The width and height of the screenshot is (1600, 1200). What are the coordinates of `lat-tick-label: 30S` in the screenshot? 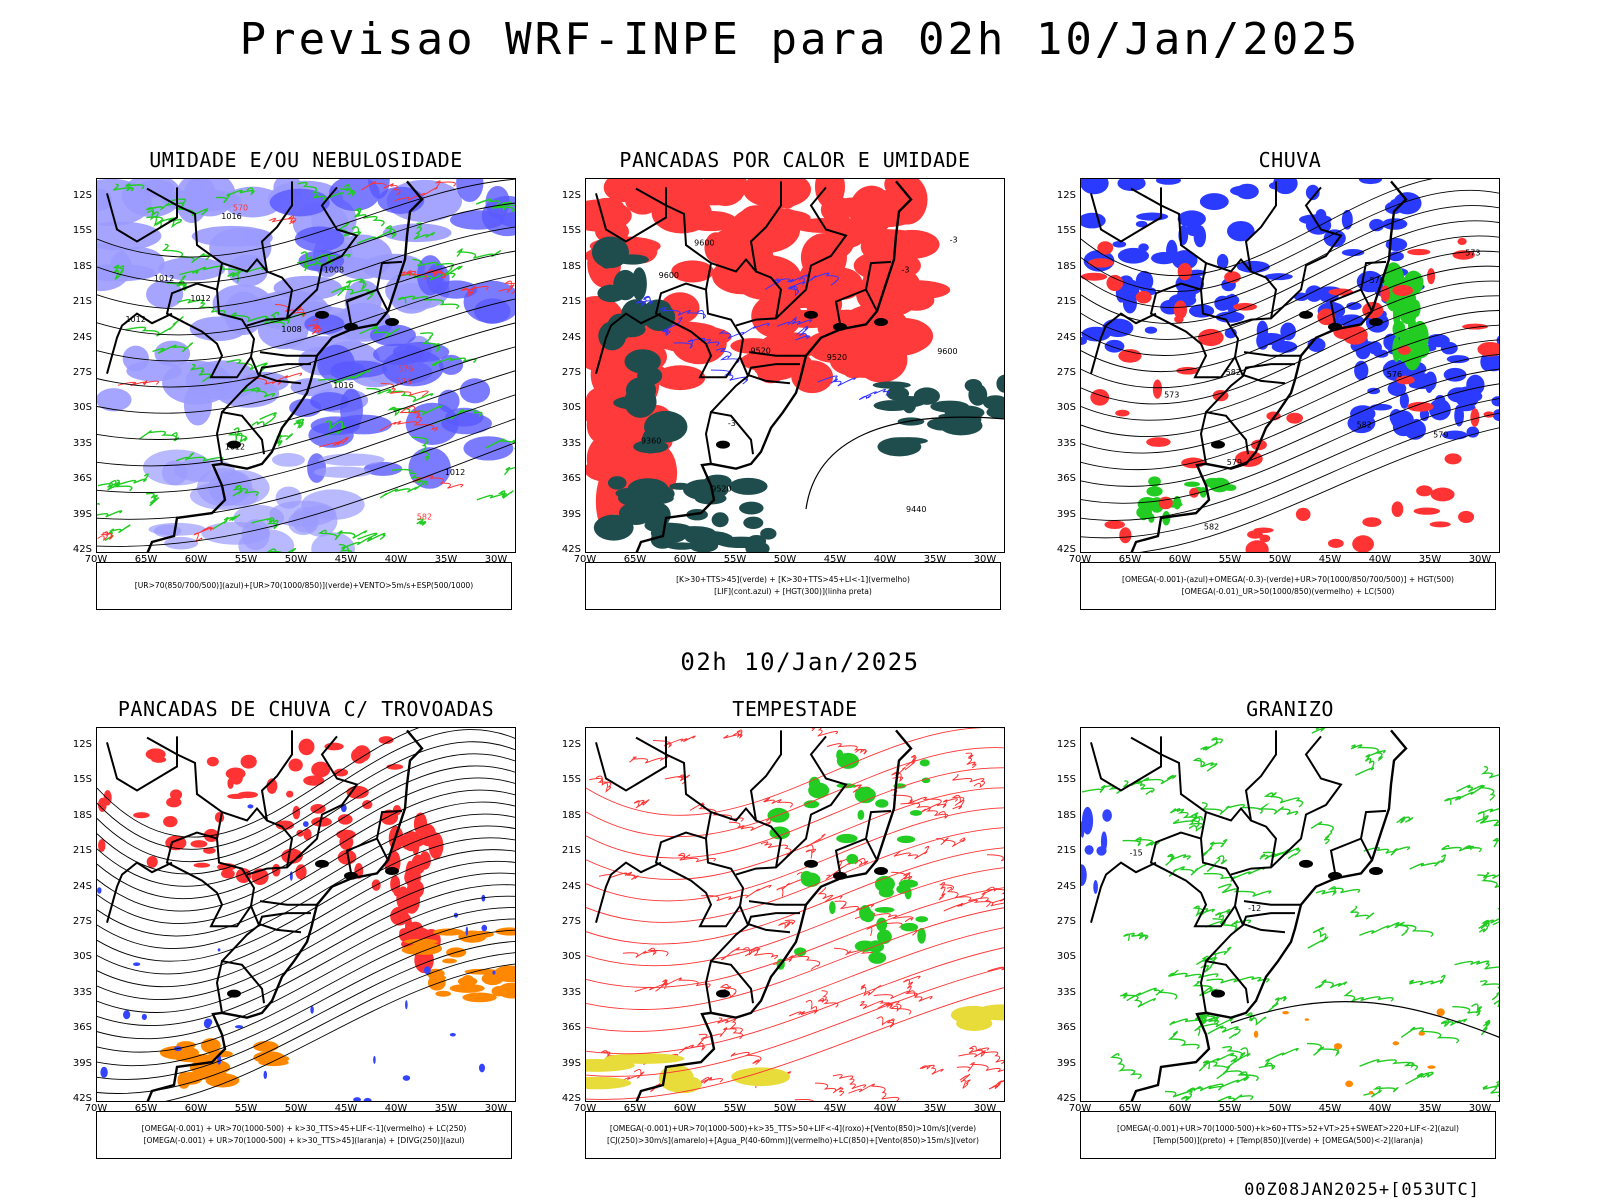 It's located at (1066, 408).